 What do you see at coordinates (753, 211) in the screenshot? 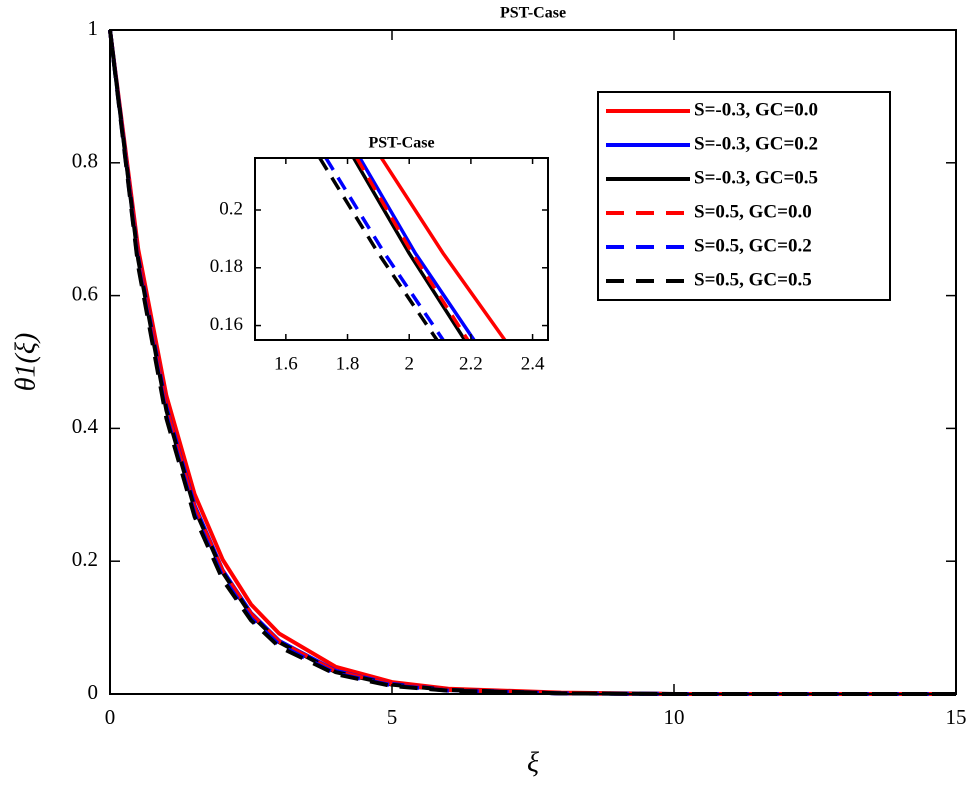
I see `legend-label: S=0.5, GC=0.0` at bounding box center [753, 211].